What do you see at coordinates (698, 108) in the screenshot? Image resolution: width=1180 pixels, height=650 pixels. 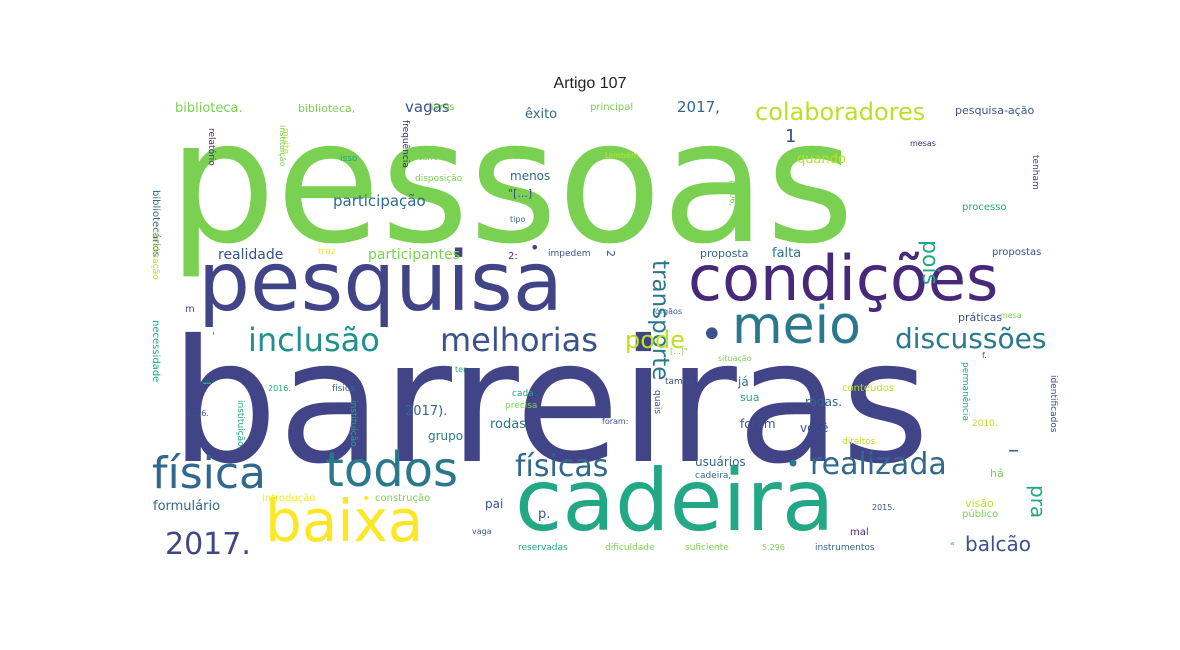 I see `word-2017: 2017,` at bounding box center [698, 108].